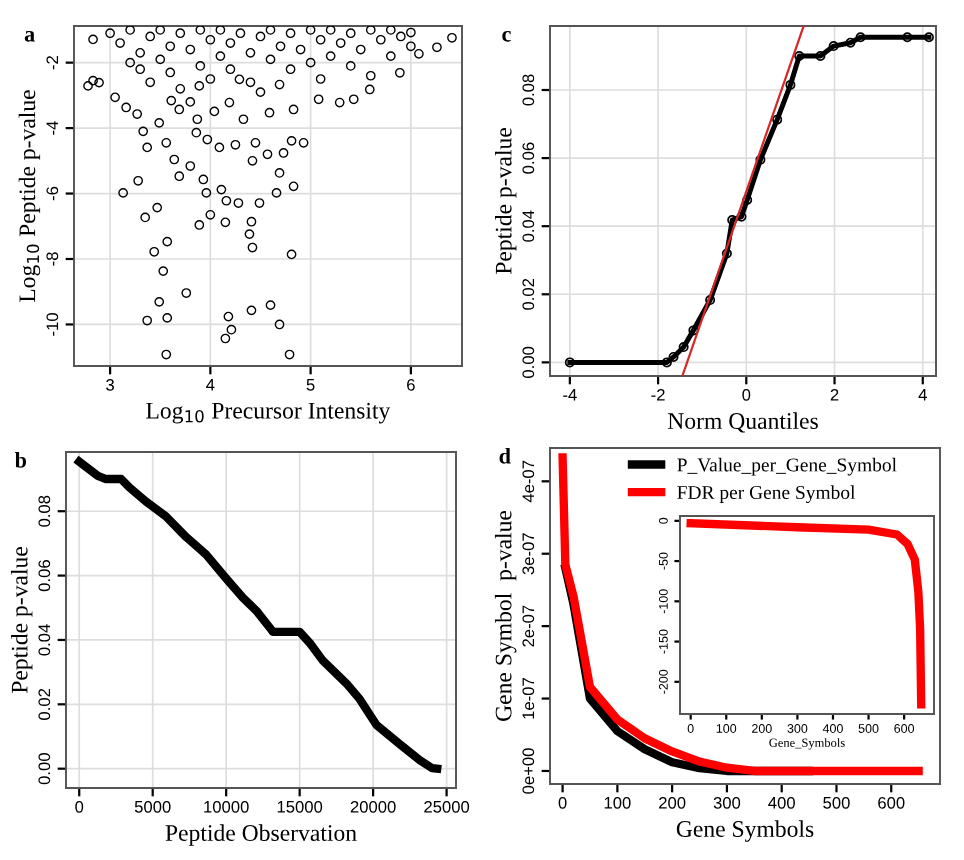  Describe the element at coordinates (506, 36) in the screenshot. I see `chart-title: c` at that location.